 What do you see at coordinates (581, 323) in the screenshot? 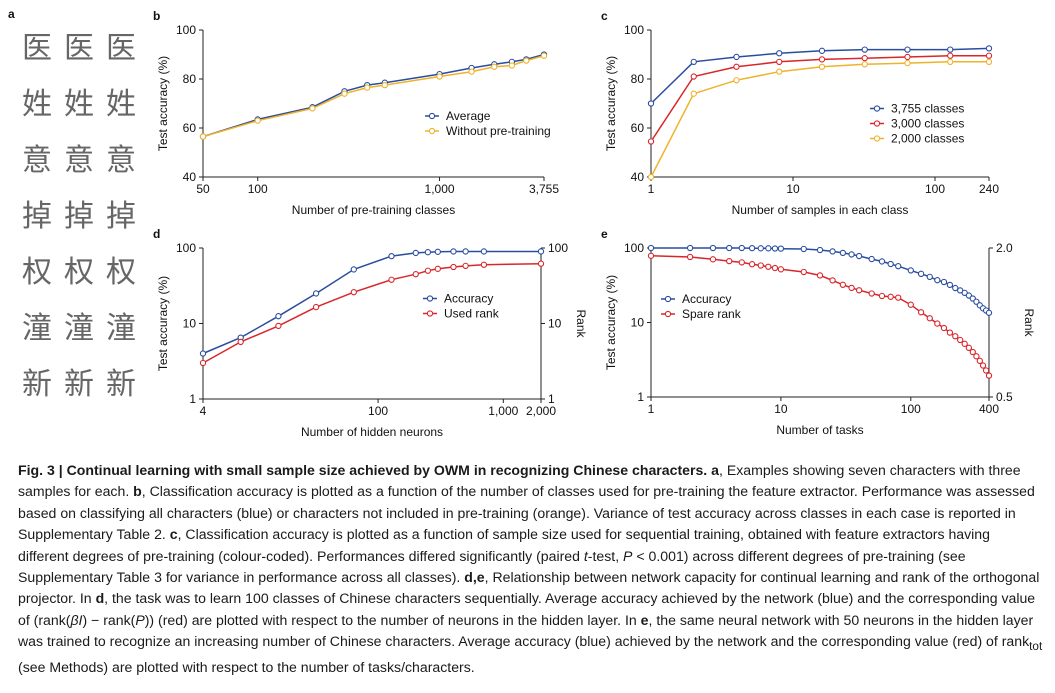
I see `y2-axis-title: Rank` at bounding box center [581, 323].